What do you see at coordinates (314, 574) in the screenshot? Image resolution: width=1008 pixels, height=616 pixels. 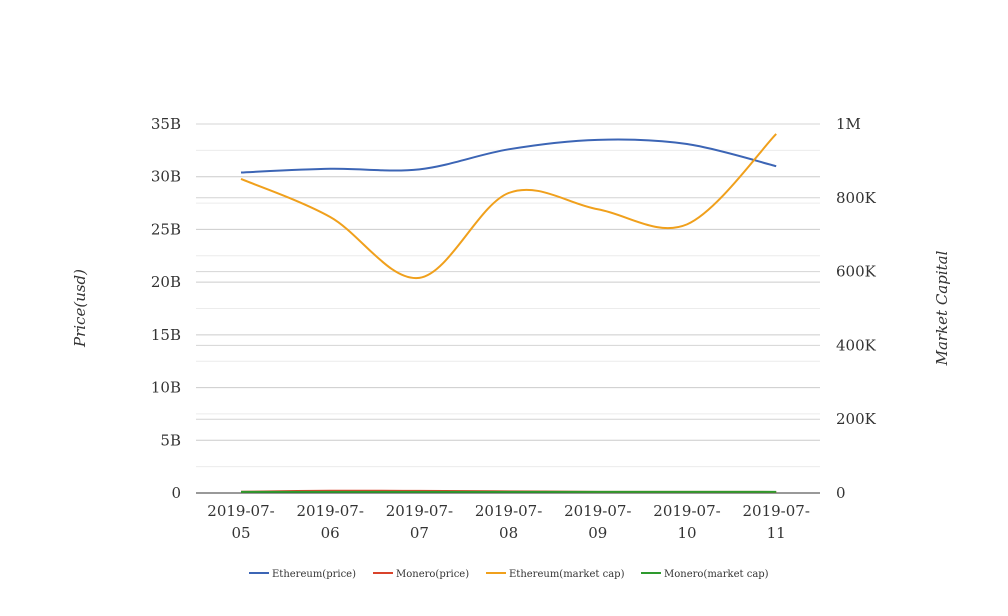 I see `legend-label: Ethereum(price)` at bounding box center [314, 574].